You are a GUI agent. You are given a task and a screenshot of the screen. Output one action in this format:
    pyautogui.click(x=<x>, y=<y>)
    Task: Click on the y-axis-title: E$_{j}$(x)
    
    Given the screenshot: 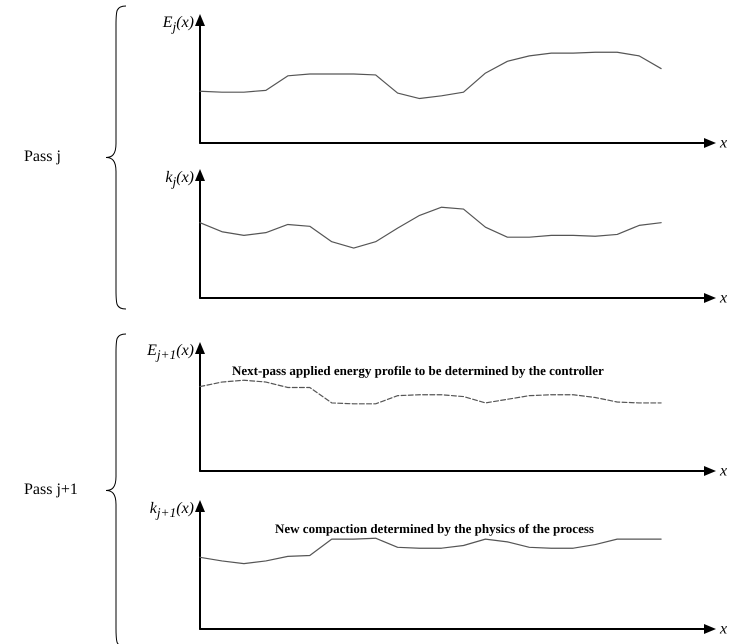 What is the action you would take?
    pyautogui.click(x=178, y=25)
    